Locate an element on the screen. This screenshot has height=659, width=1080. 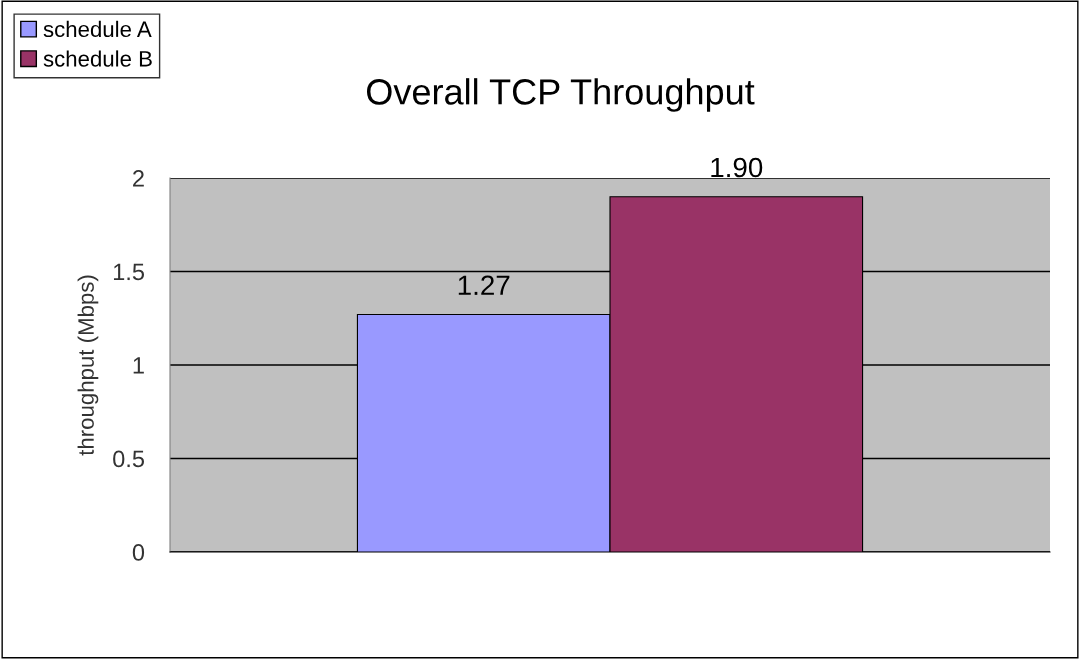
legend-label: schedule A is located at coordinates (97, 29).